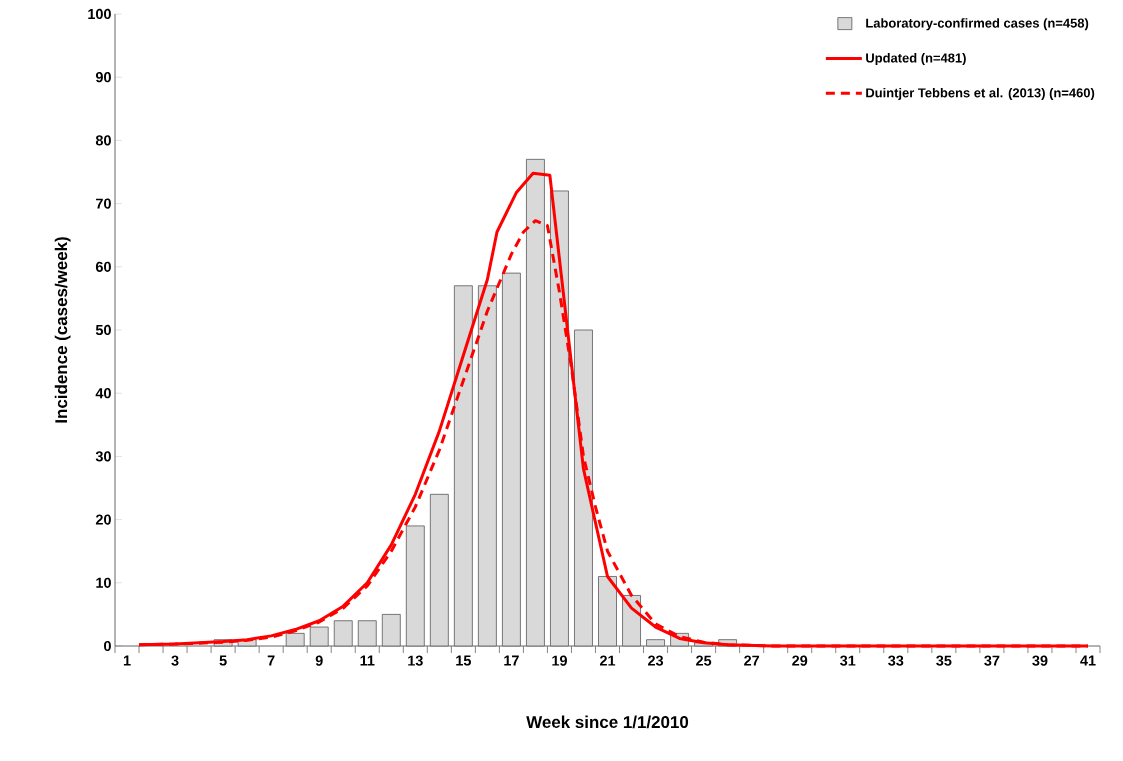 Image resolution: width=1123 pixels, height=761 pixels. Describe the element at coordinates (103, 203) in the screenshot. I see `y-tick-label: 70` at that location.